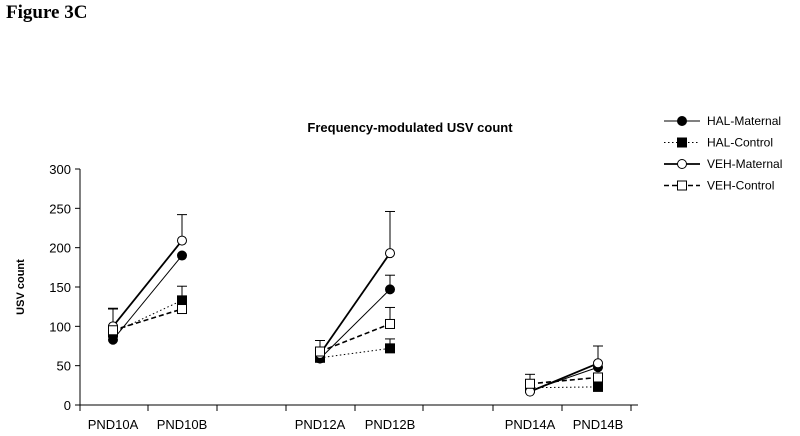  What do you see at coordinates (113, 424) in the screenshot?
I see `x-tick-label: PND10A` at bounding box center [113, 424].